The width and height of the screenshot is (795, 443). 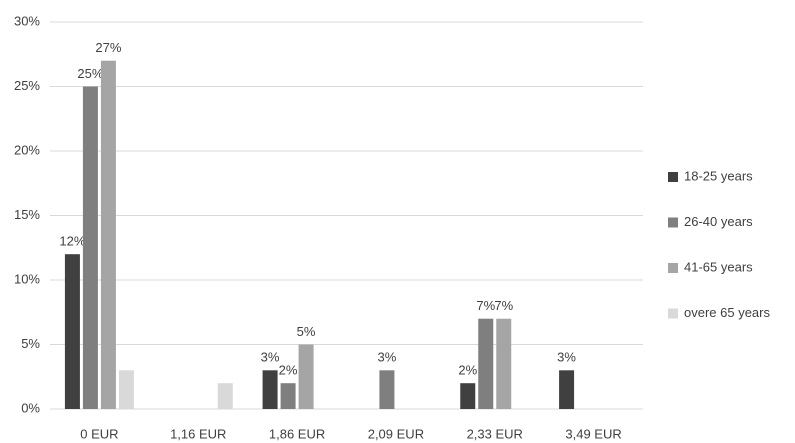 What do you see at coordinates (27, 278) in the screenshot?
I see `y-tick-label: 10%` at bounding box center [27, 278].